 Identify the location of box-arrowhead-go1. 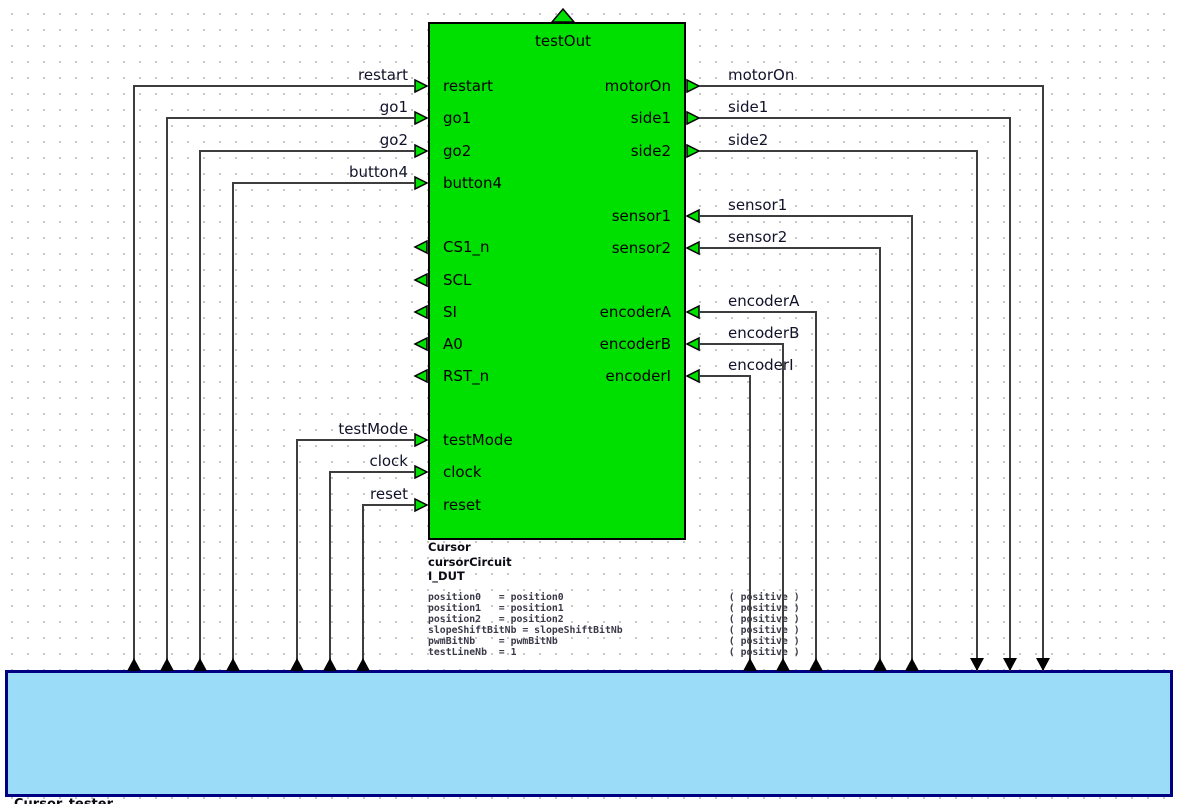
(167, 664).